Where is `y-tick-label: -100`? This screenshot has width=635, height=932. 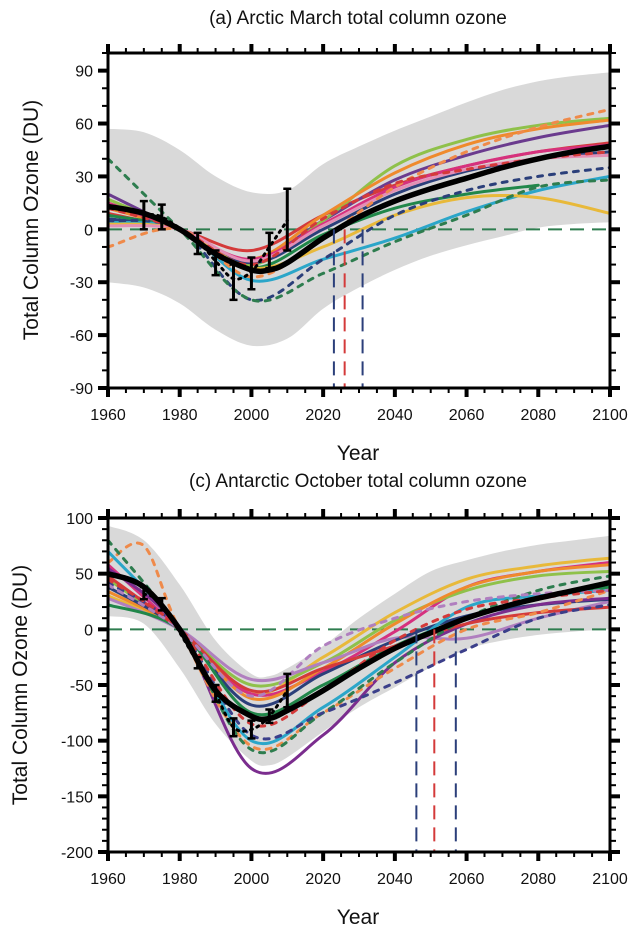
y-tick-label: -100 is located at coordinates (77, 742).